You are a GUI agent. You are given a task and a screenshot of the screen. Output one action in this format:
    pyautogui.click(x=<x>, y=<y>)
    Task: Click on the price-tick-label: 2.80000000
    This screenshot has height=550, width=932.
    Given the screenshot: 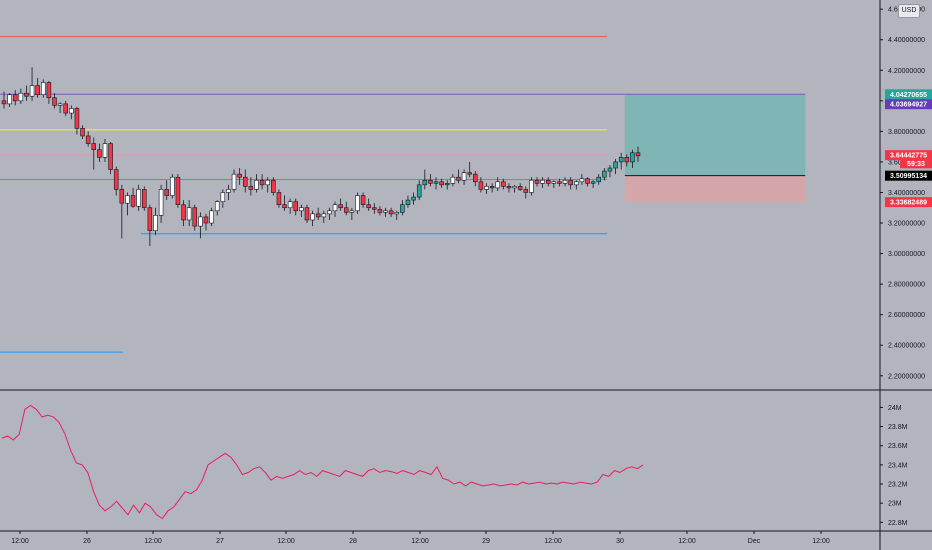 What is the action you would take?
    pyautogui.click(x=906, y=285)
    